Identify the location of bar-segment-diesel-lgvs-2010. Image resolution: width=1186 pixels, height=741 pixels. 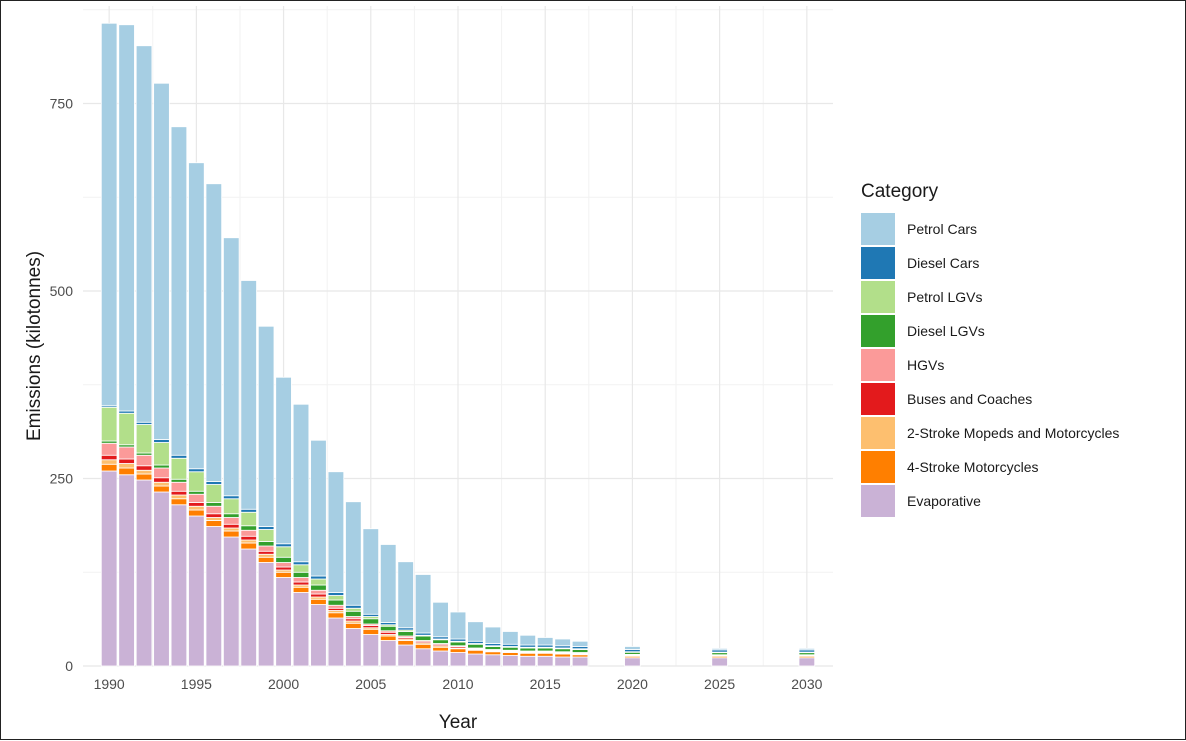
(458, 644).